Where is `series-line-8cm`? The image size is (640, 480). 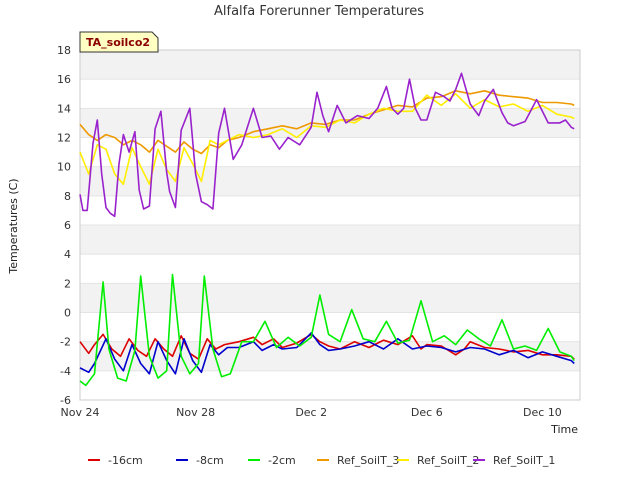
series-line-8cm is located at coordinates (327, 353).